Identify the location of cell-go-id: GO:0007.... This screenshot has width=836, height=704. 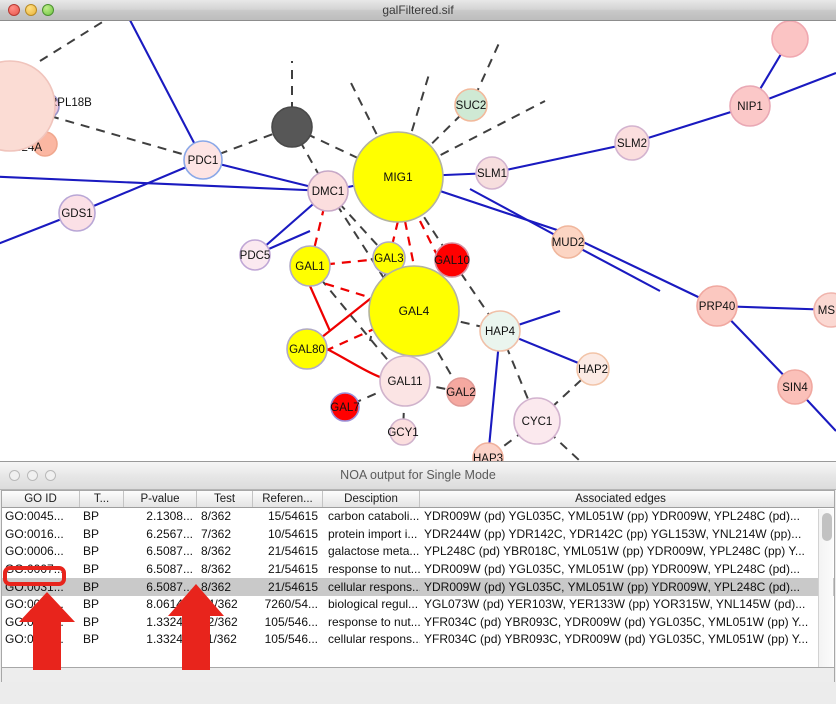
(34, 569).